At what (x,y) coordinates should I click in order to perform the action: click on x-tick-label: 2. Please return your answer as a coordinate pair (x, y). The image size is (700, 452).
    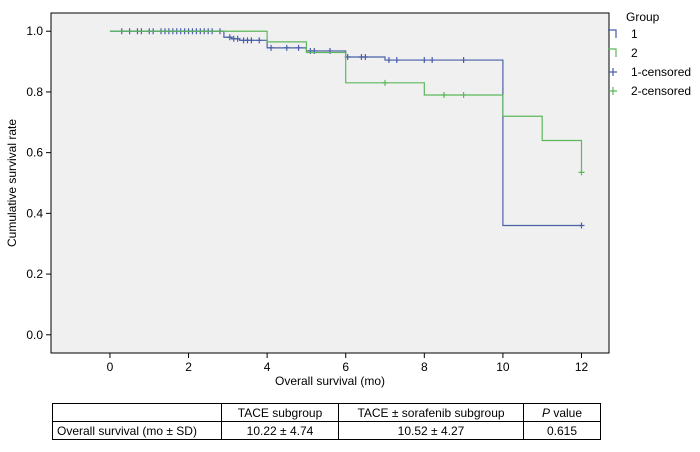
    Looking at the image, I should click on (188, 367).